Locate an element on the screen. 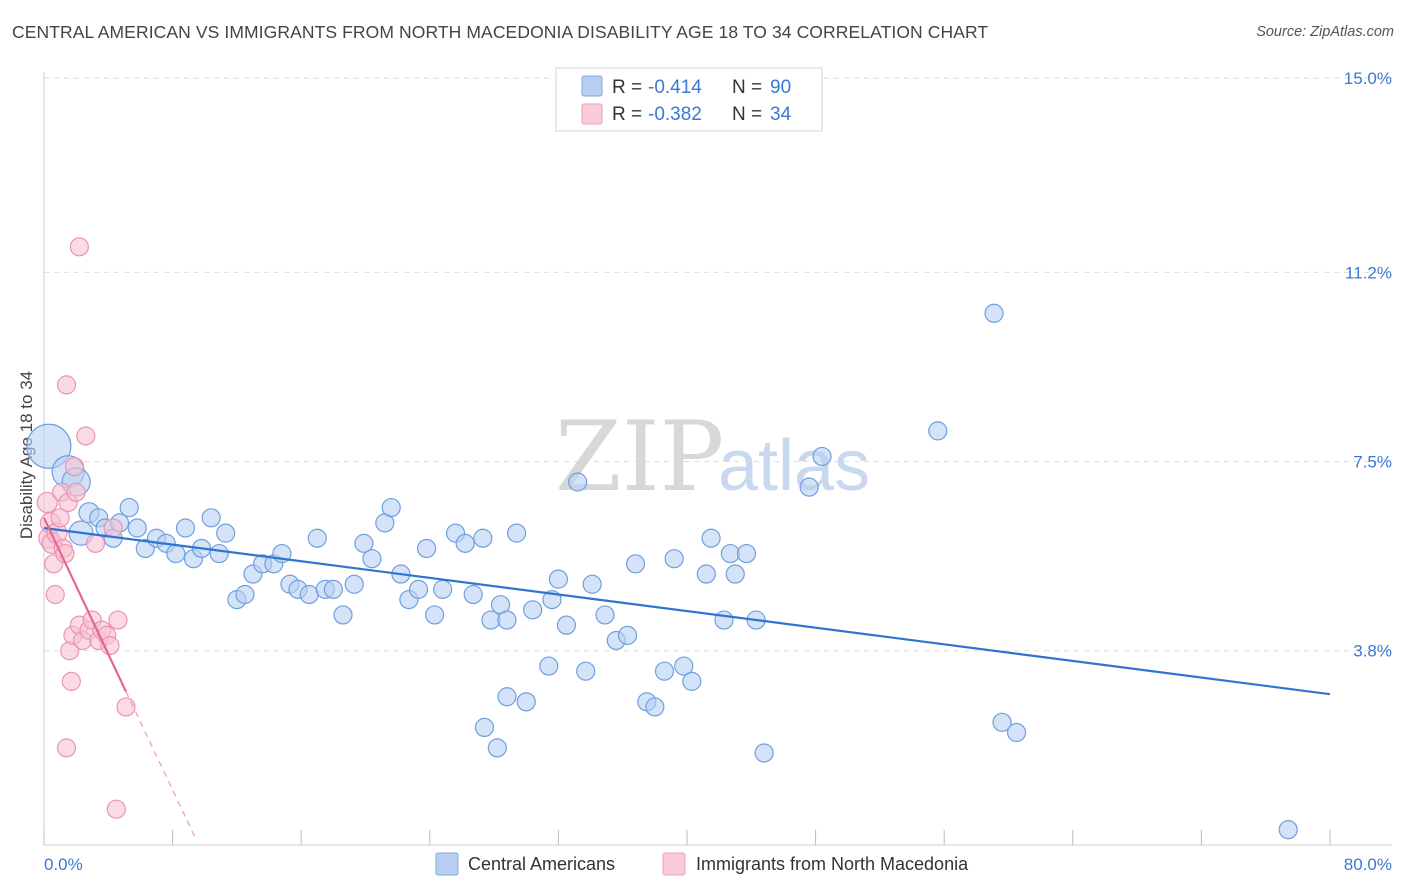 This screenshot has width=1406, height=892. legend-swatch-pink is located at coordinates (592, 114).